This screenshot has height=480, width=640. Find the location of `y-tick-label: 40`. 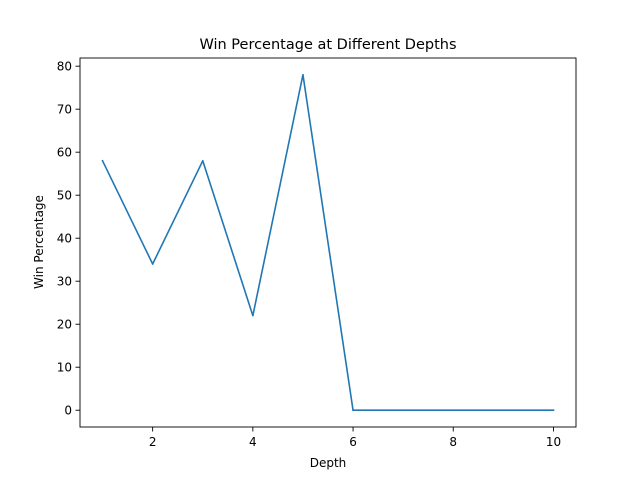

y-tick-label: 40 is located at coordinates (64, 238).